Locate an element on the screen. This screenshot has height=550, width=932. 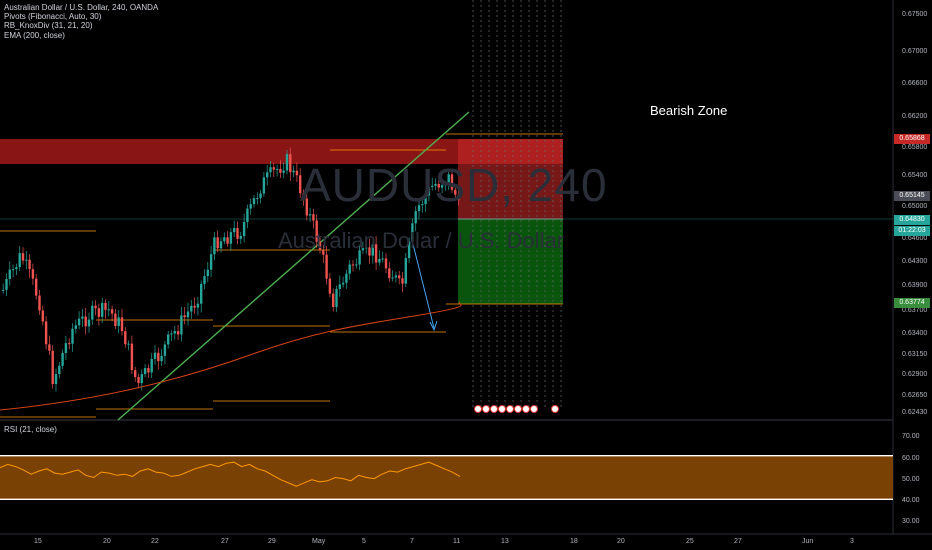
price-tick: 0.63150 is located at coordinates (915, 354).